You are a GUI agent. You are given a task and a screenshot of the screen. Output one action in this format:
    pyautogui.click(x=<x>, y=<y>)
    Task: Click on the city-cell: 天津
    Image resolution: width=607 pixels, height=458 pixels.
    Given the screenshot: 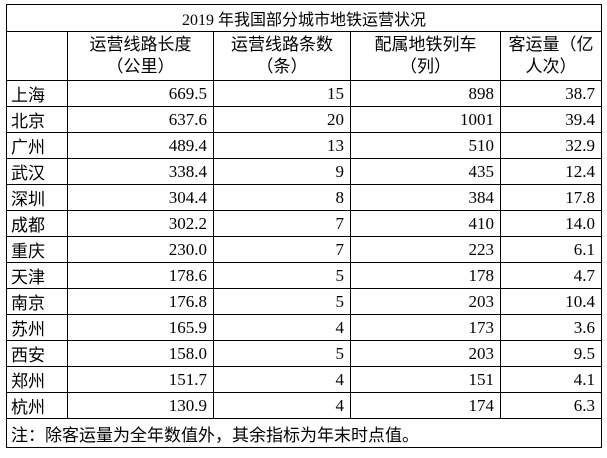 What is the action you would take?
    pyautogui.click(x=37, y=275)
    